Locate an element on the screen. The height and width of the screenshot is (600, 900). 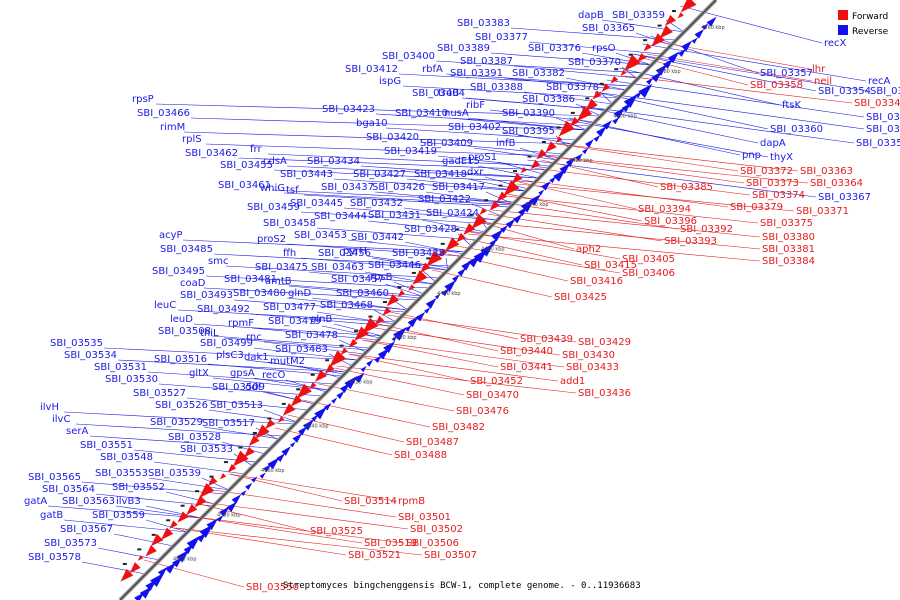
forward-gene-label: SBI_03519 is located at coordinates (390, 543).